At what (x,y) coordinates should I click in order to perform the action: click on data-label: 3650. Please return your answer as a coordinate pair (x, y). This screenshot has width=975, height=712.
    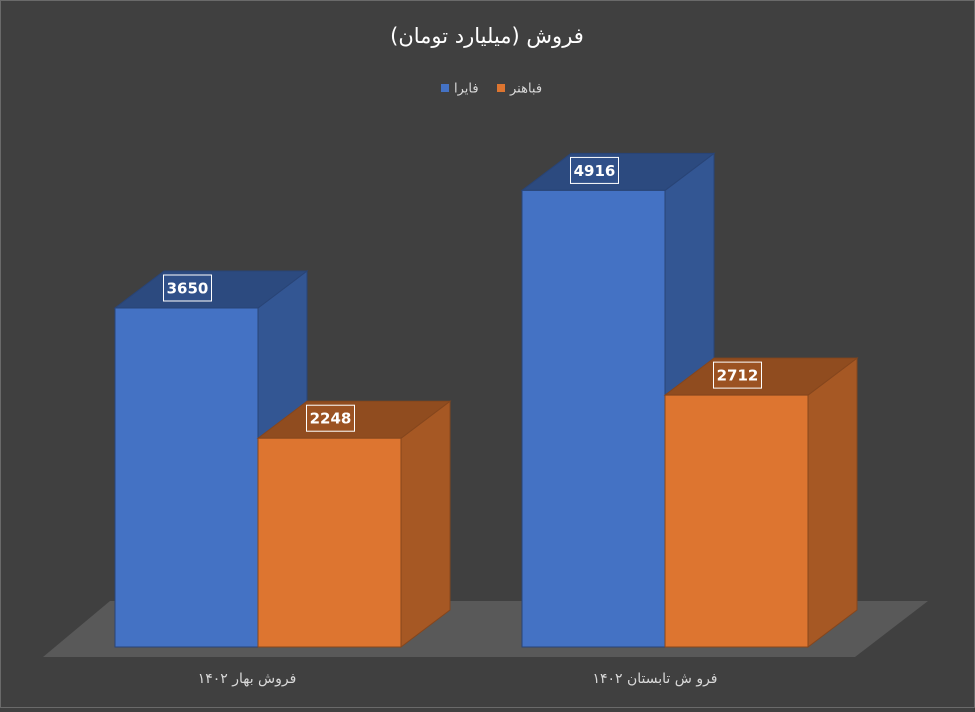
    Looking at the image, I should click on (188, 289).